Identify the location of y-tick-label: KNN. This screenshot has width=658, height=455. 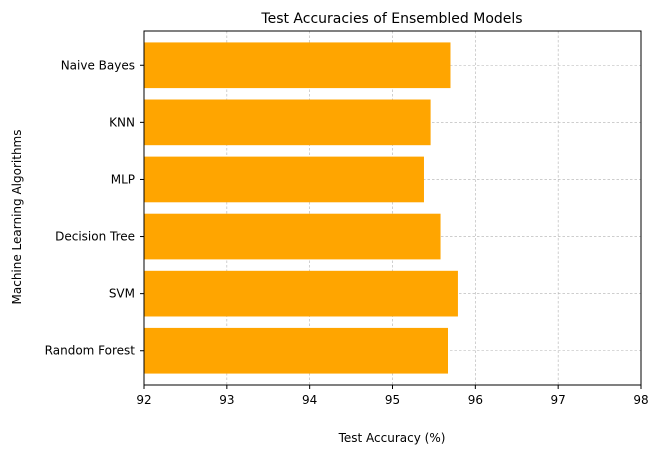
(122, 122).